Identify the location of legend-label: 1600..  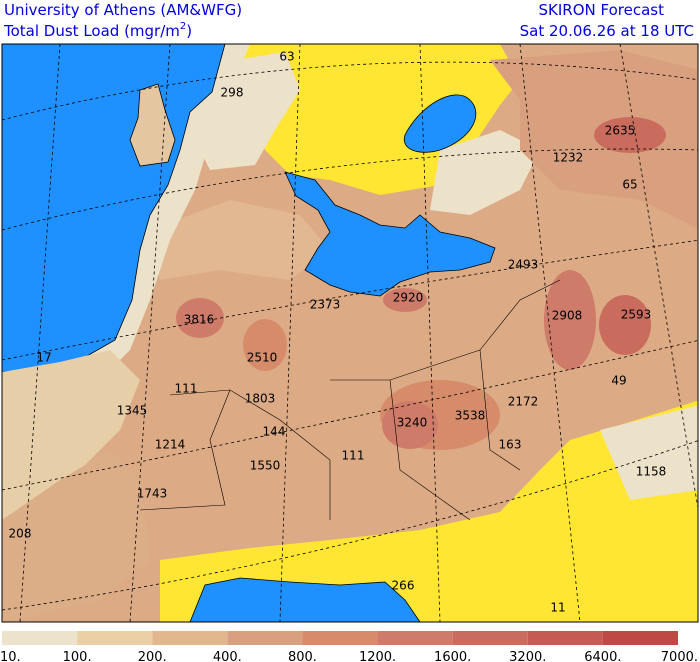
(452, 656).